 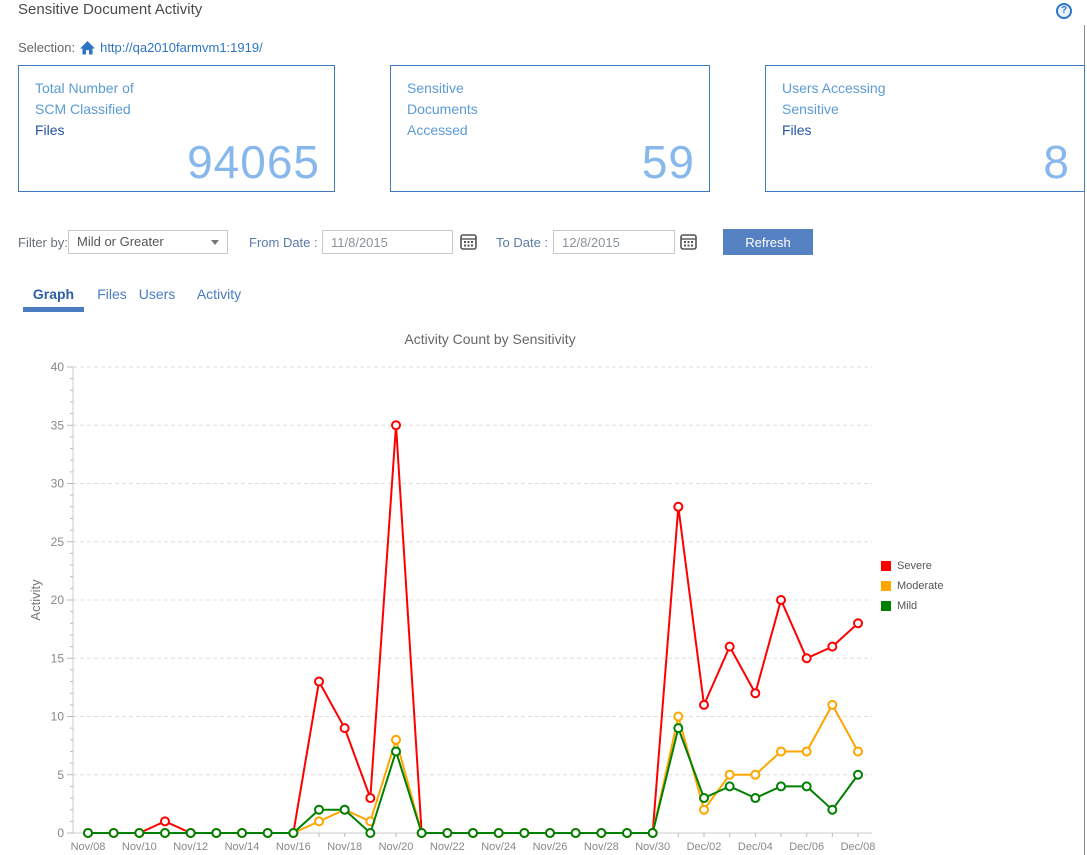 What do you see at coordinates (344, 847) in the screenshot?
I see `svg-text: Nov/18` at bounding box center [344, 847].